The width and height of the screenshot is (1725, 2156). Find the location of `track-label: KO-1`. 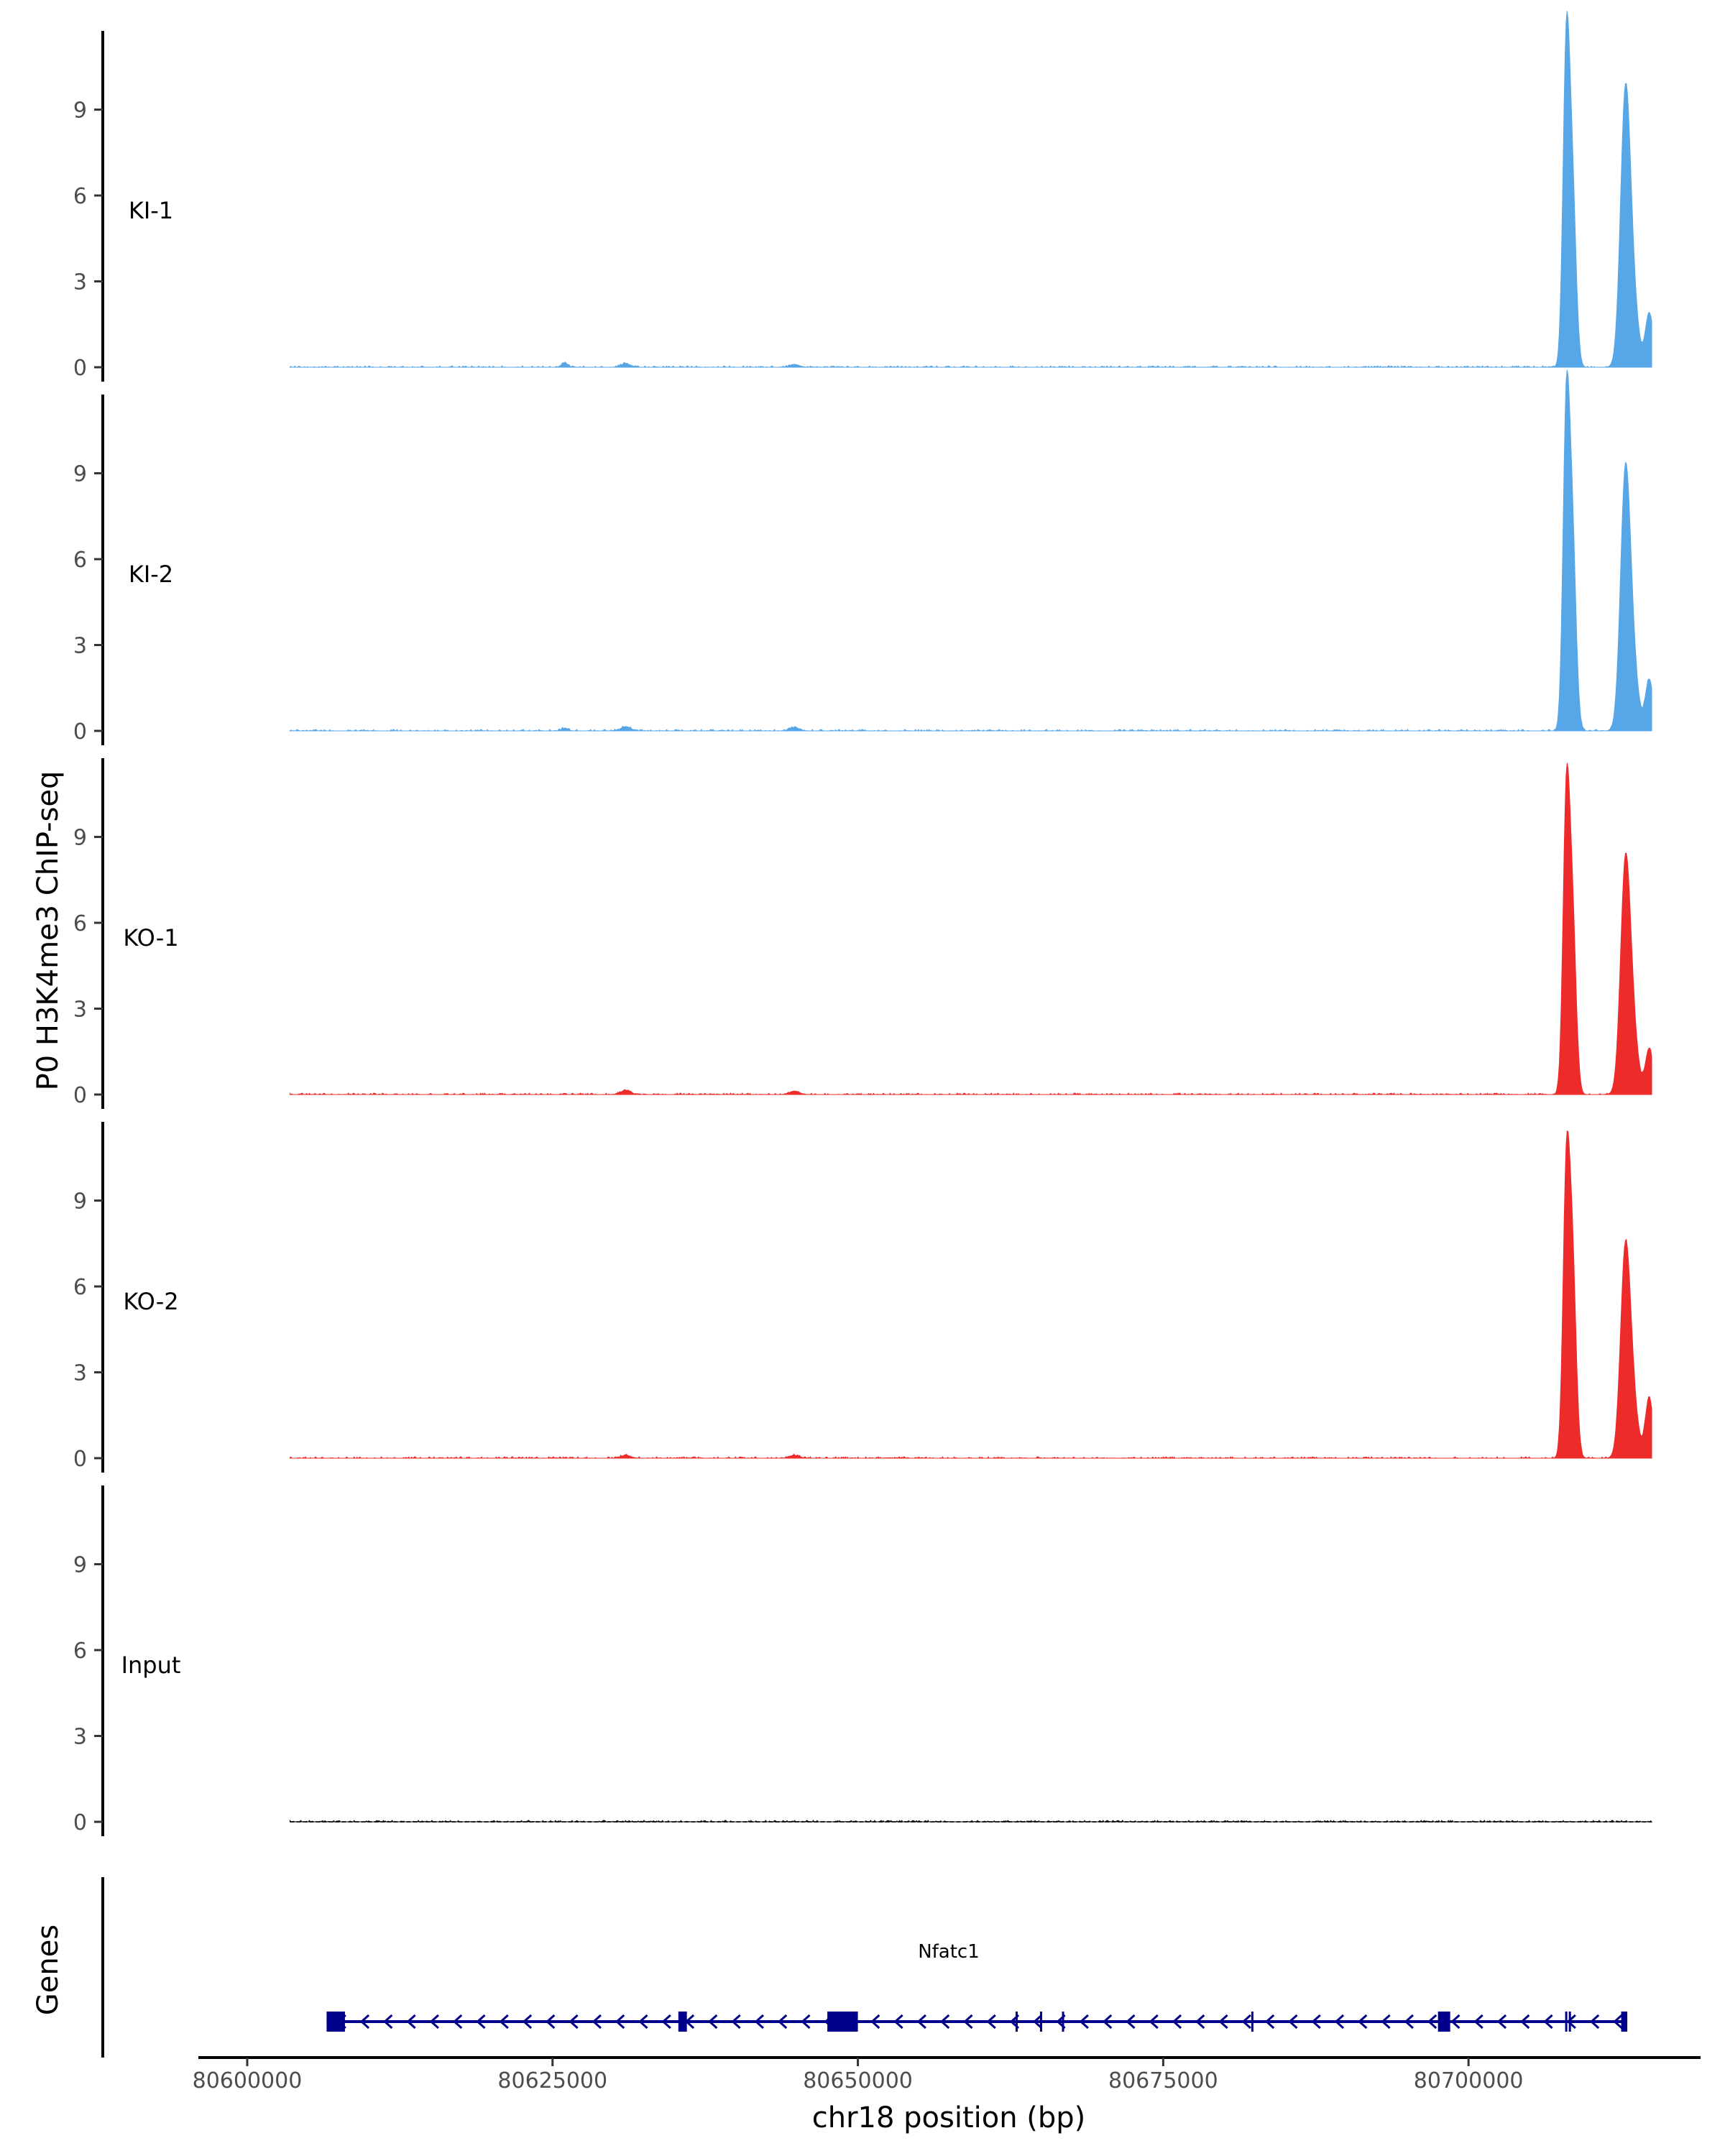

track-label: KO-1 is located at coordinates (150, 938).